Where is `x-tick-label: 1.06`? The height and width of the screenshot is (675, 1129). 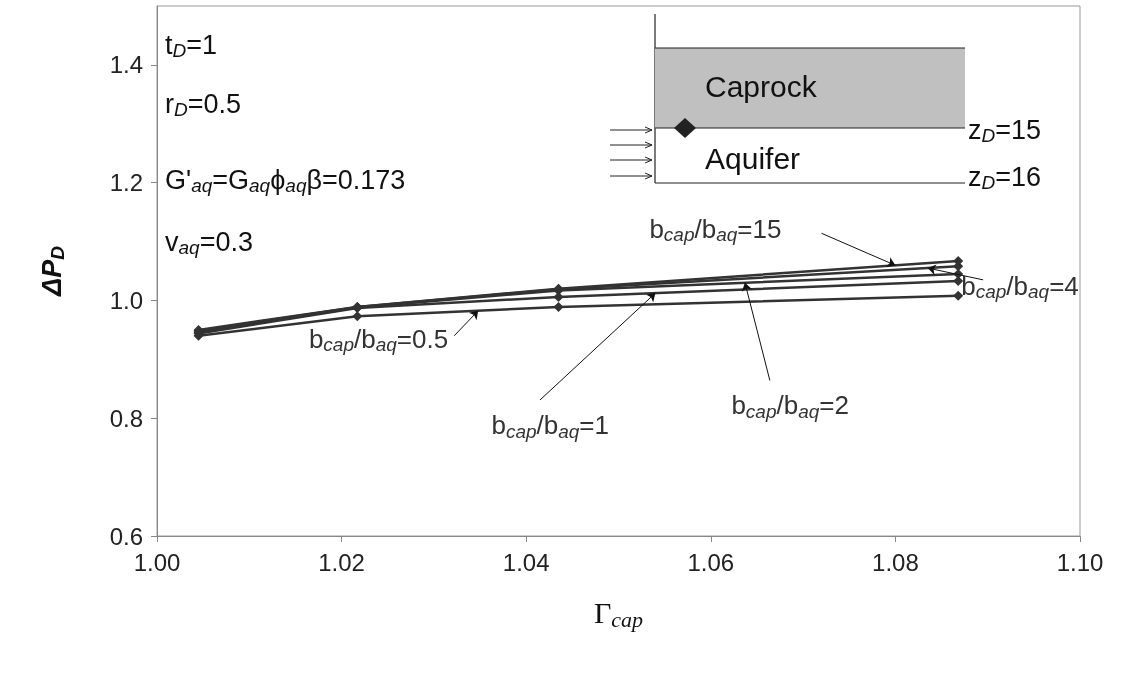 x-tick-label: 1.06 is located at coordinates (711, 562).